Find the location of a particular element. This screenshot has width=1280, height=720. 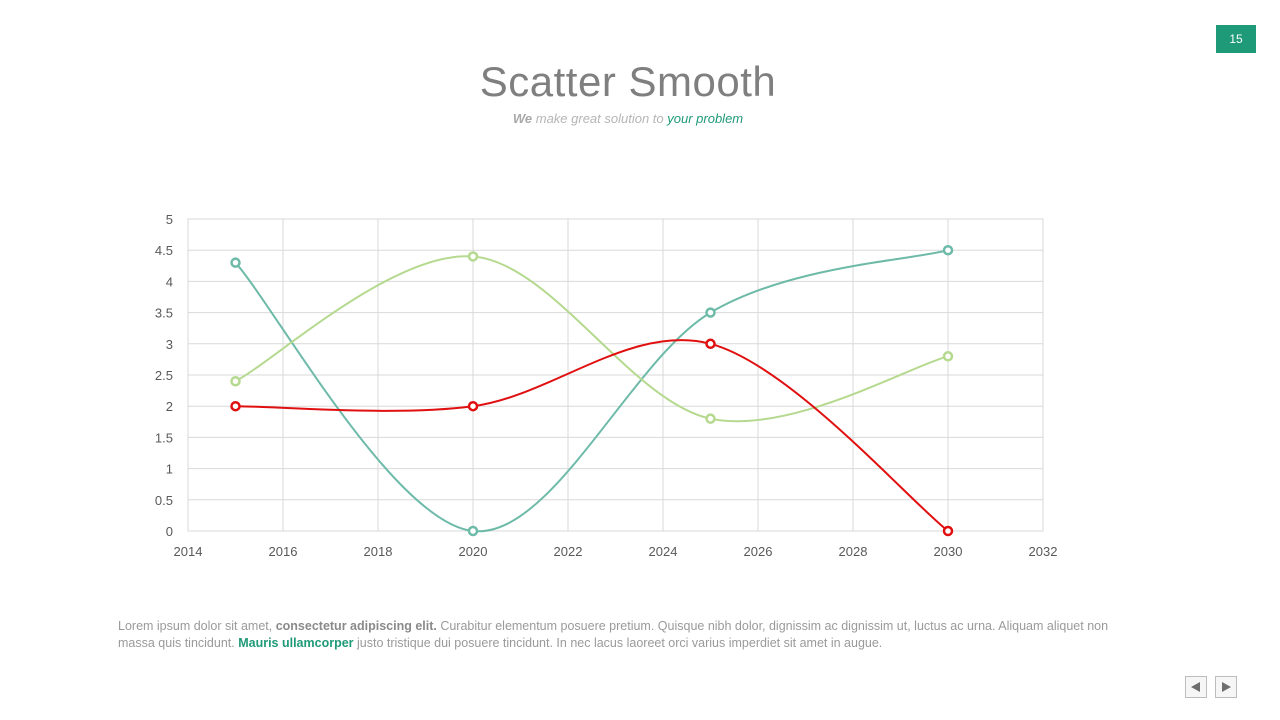

subtitle-we: We is located at coordinates (522, 118).